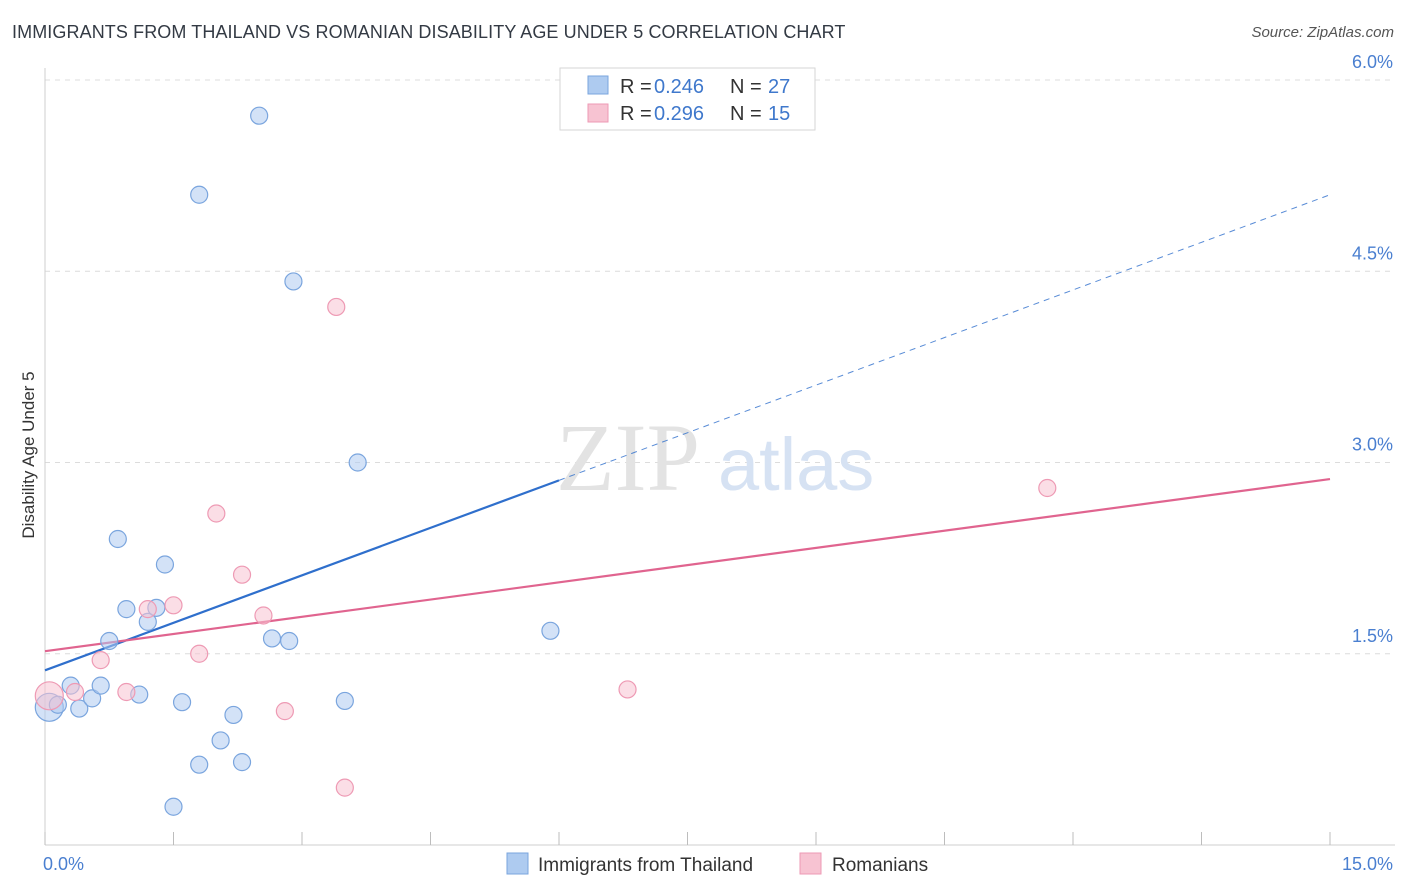  Describe the element at coordinates (1372, 636) in the screenshot. I see `y-tick-label-0: 1.5%` at that location.